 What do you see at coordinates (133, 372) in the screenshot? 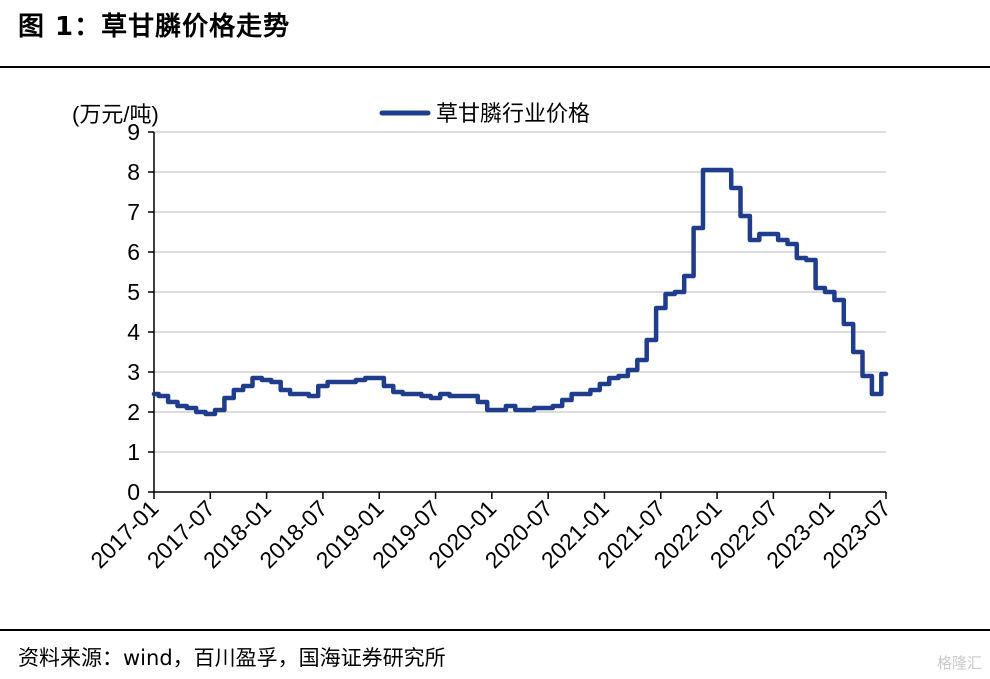
I see `y-tick-label: 3` at bounding box center [133, 372].